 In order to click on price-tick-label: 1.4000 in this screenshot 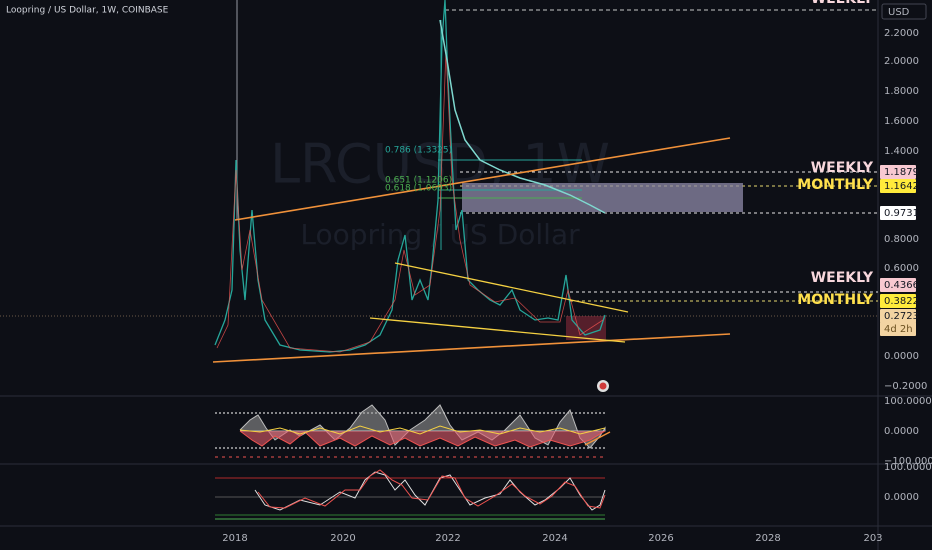, I will do `click(901, 151)`.